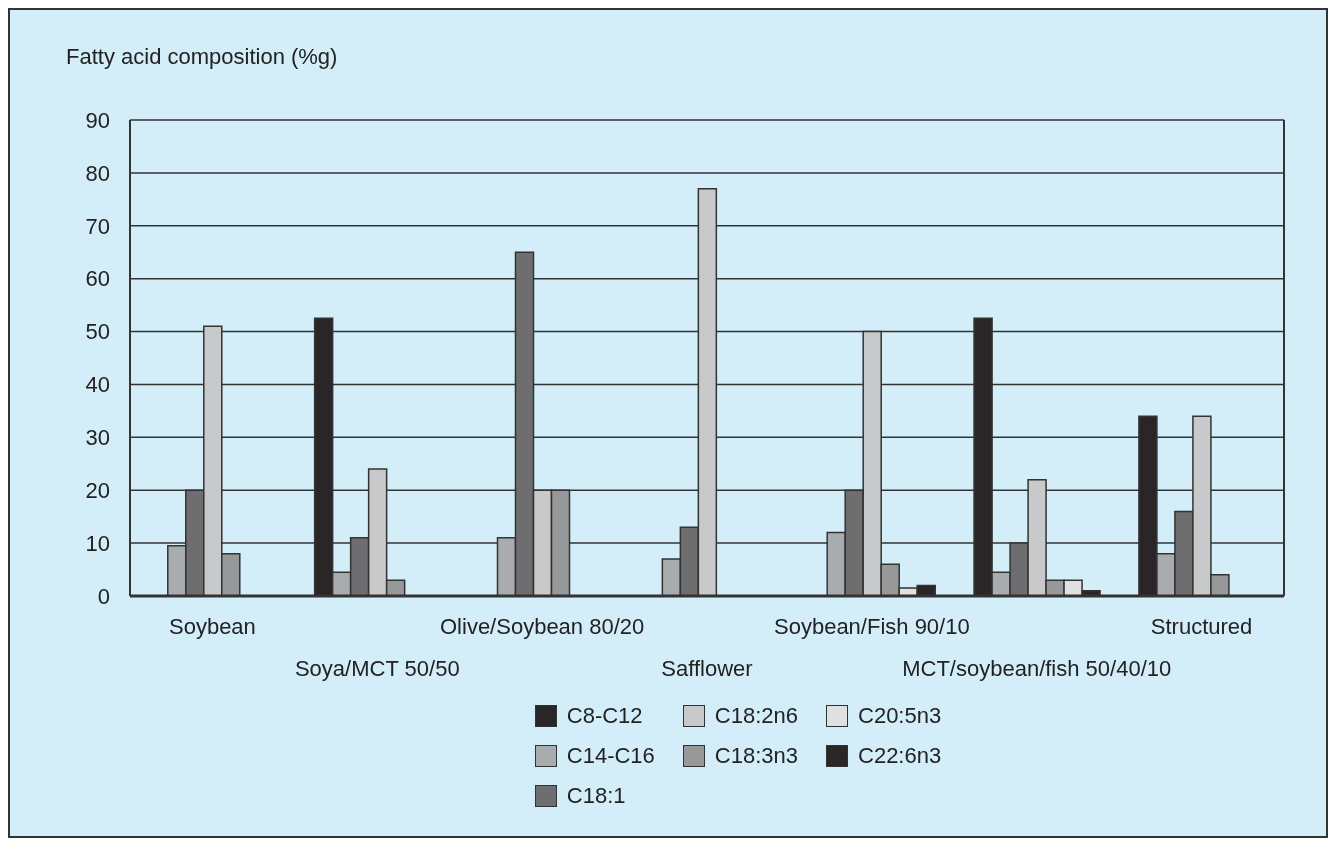 Image resolution: width=1343 pixels, height=847 pixels. Describe the element at coordinates (212, 626) in the screenshot. I see `x-tick-label: Soybean` at that location.